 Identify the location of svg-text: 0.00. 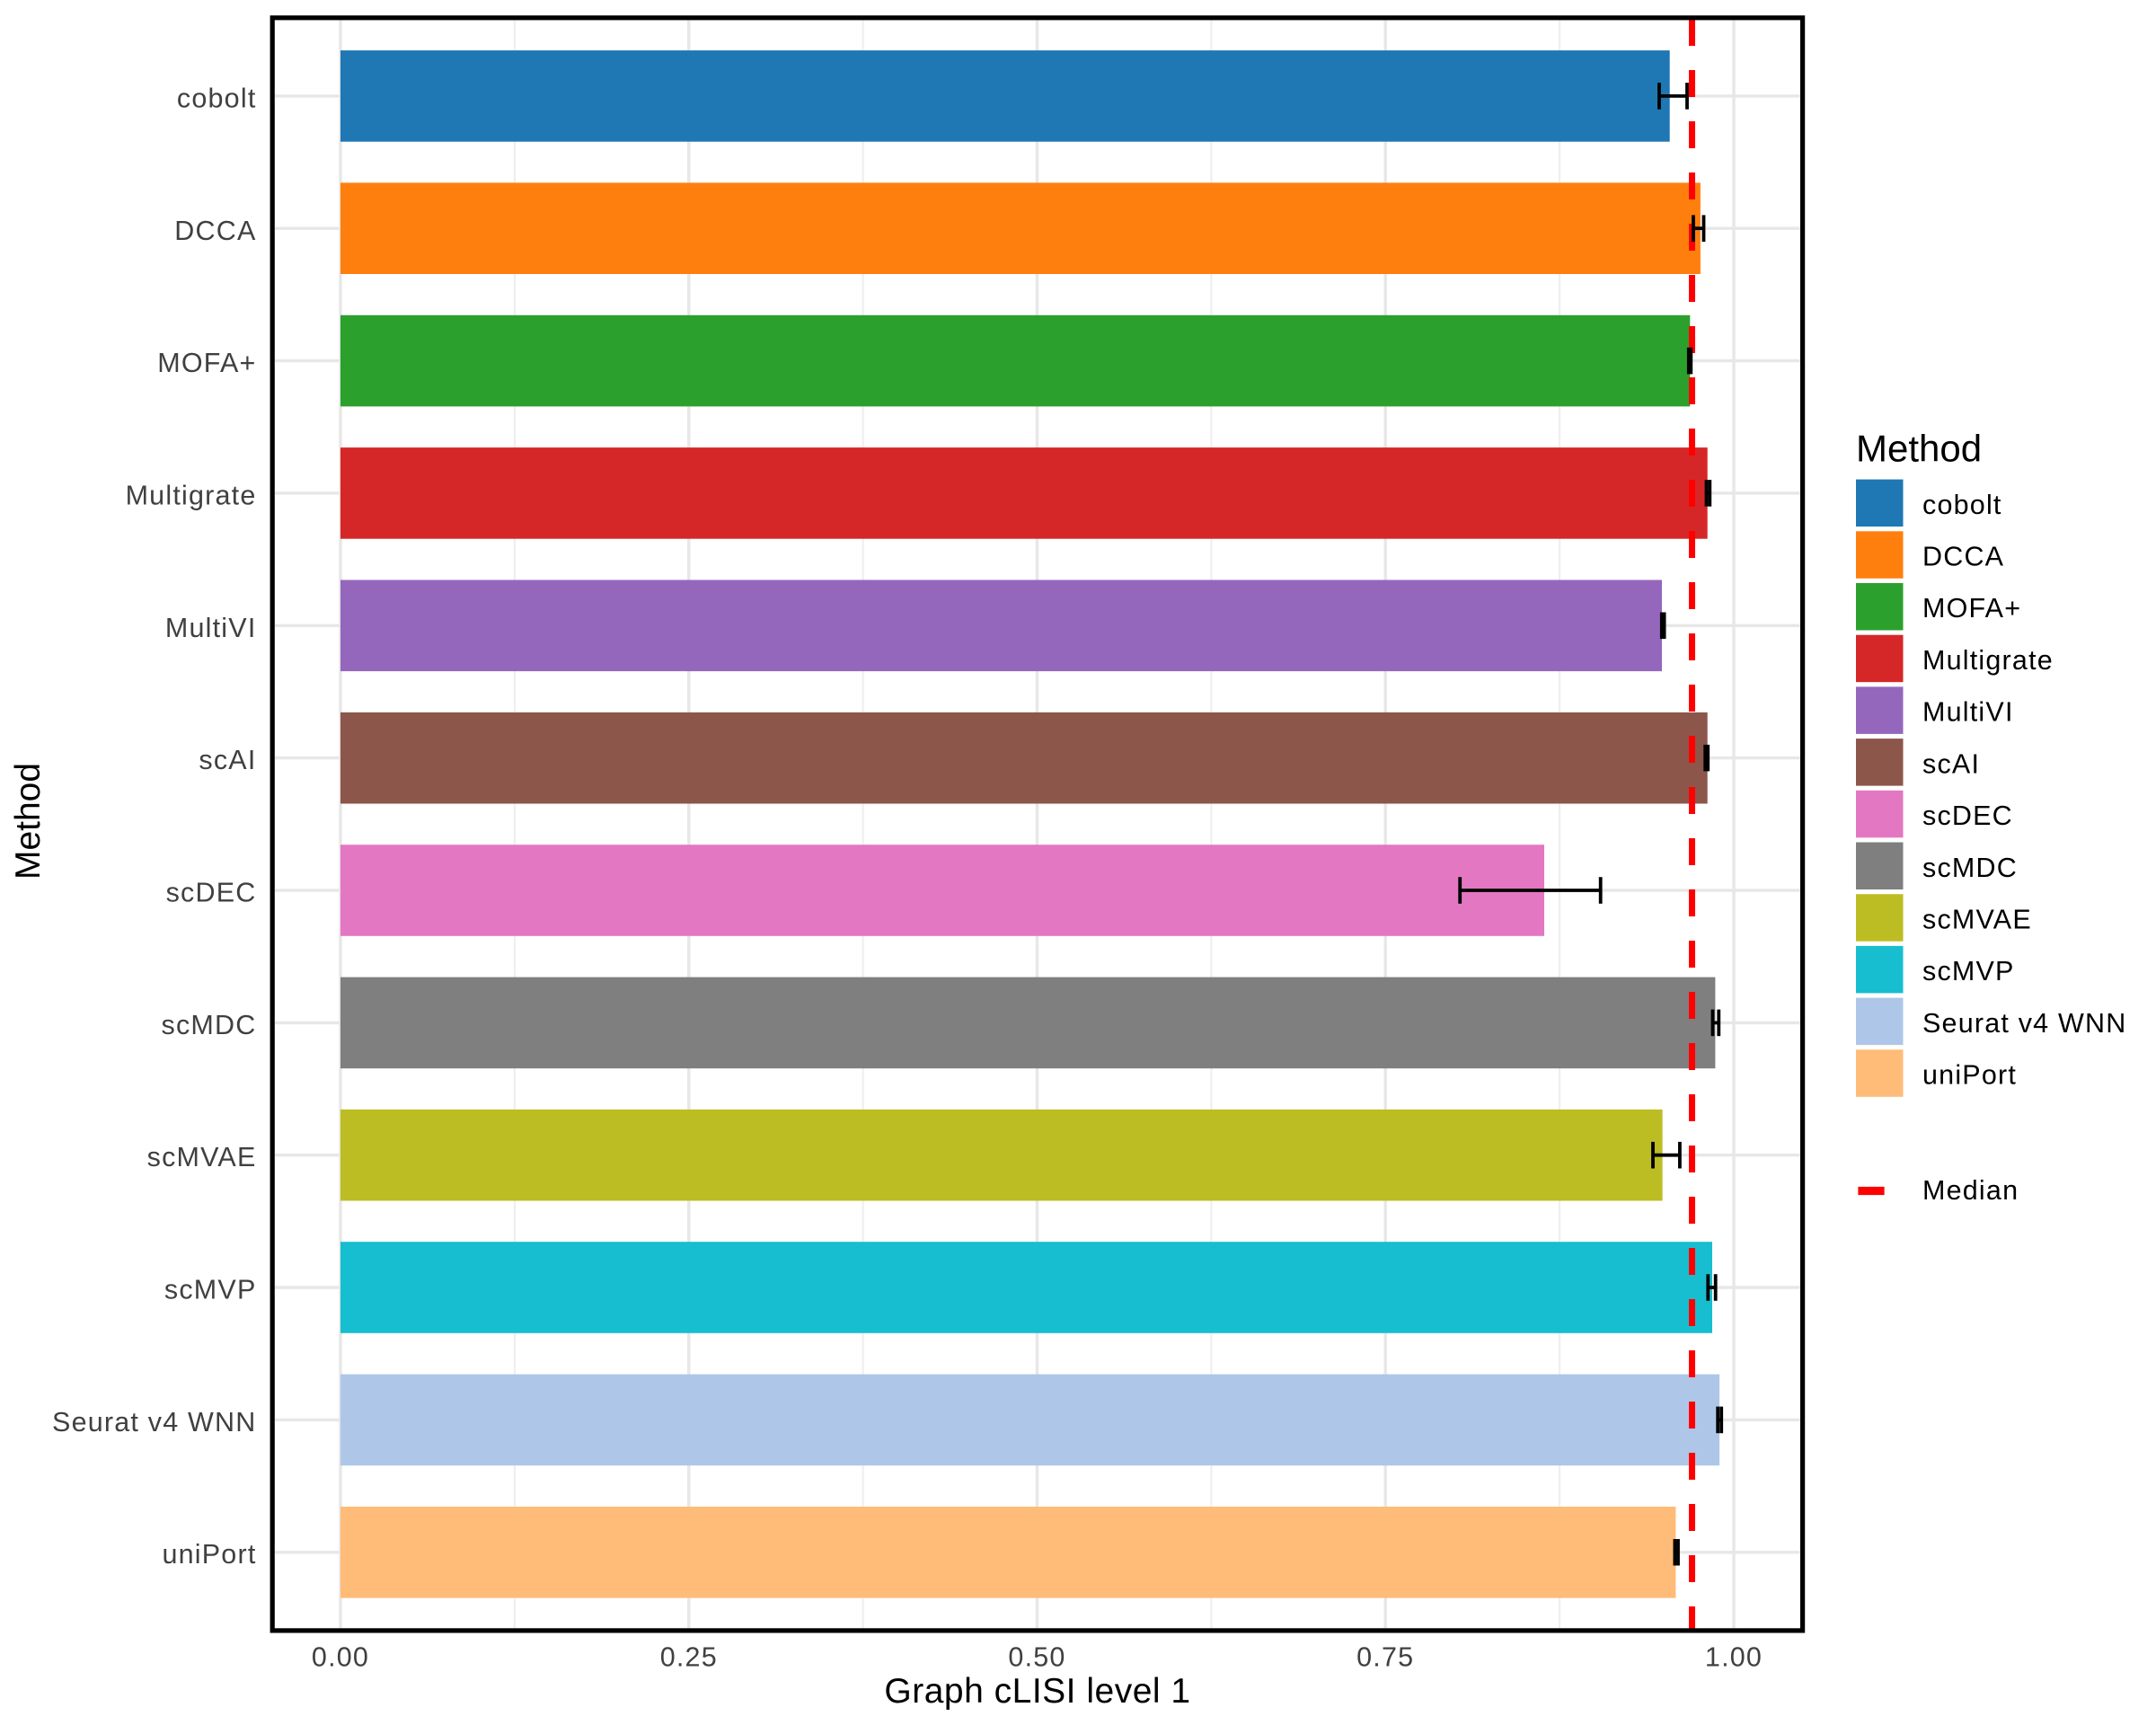
(340, 1657).